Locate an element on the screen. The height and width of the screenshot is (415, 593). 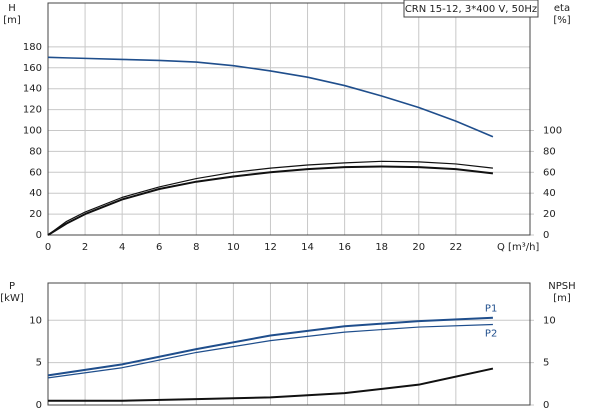
y-tick-label: 160 is located at coordinates (32, 68).